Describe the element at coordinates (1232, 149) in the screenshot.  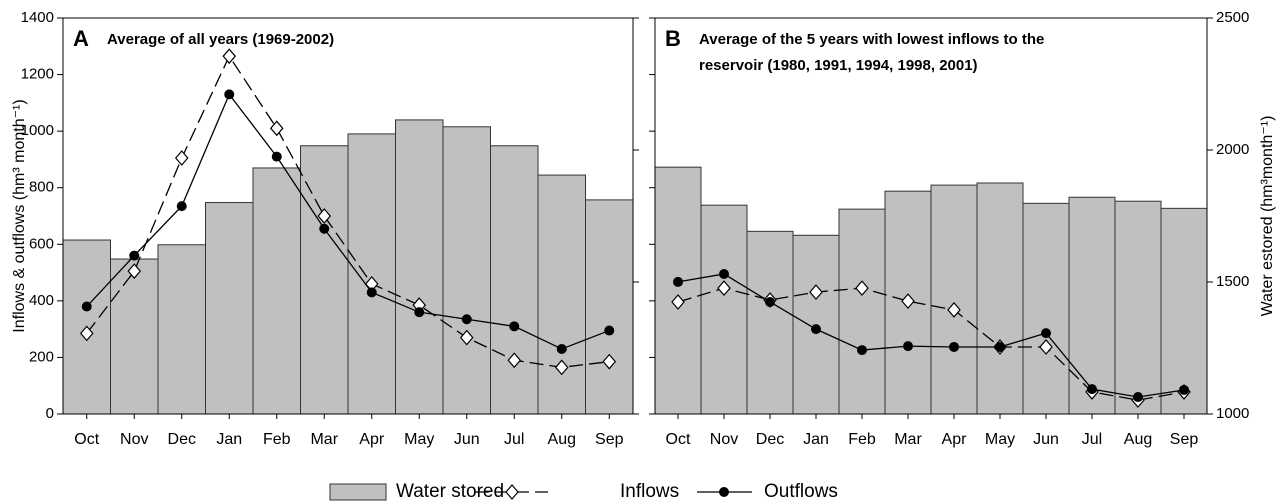
I see `y2-tick-label: 2000` at that location.